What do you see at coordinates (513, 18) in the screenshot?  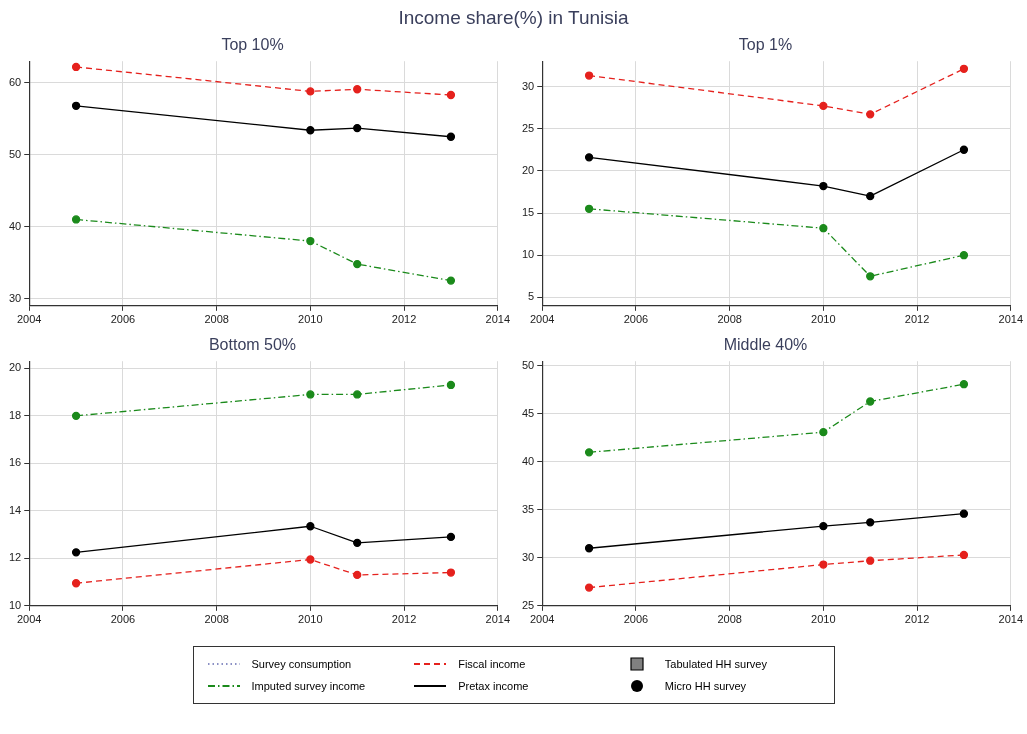 I see `text: Income share(%) in Tunisia` at bounding box center [513, 18].